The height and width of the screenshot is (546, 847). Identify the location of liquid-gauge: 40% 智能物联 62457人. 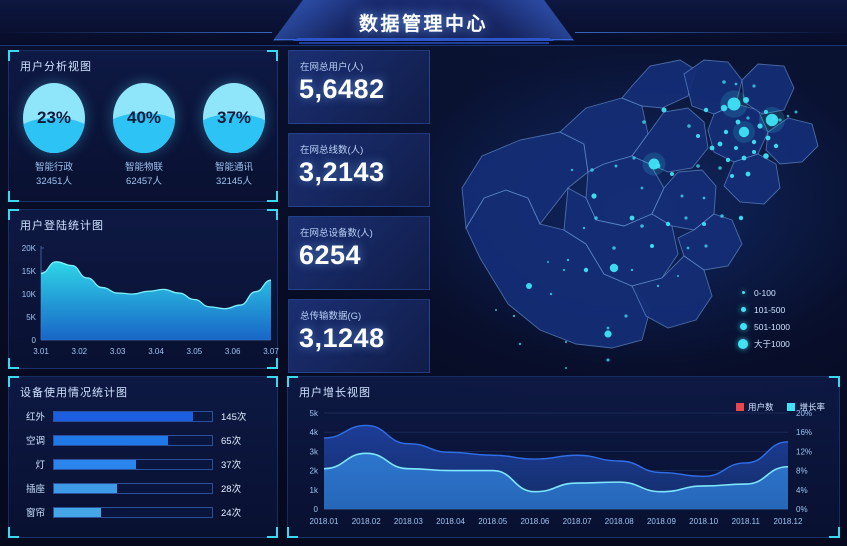
(144, 143).